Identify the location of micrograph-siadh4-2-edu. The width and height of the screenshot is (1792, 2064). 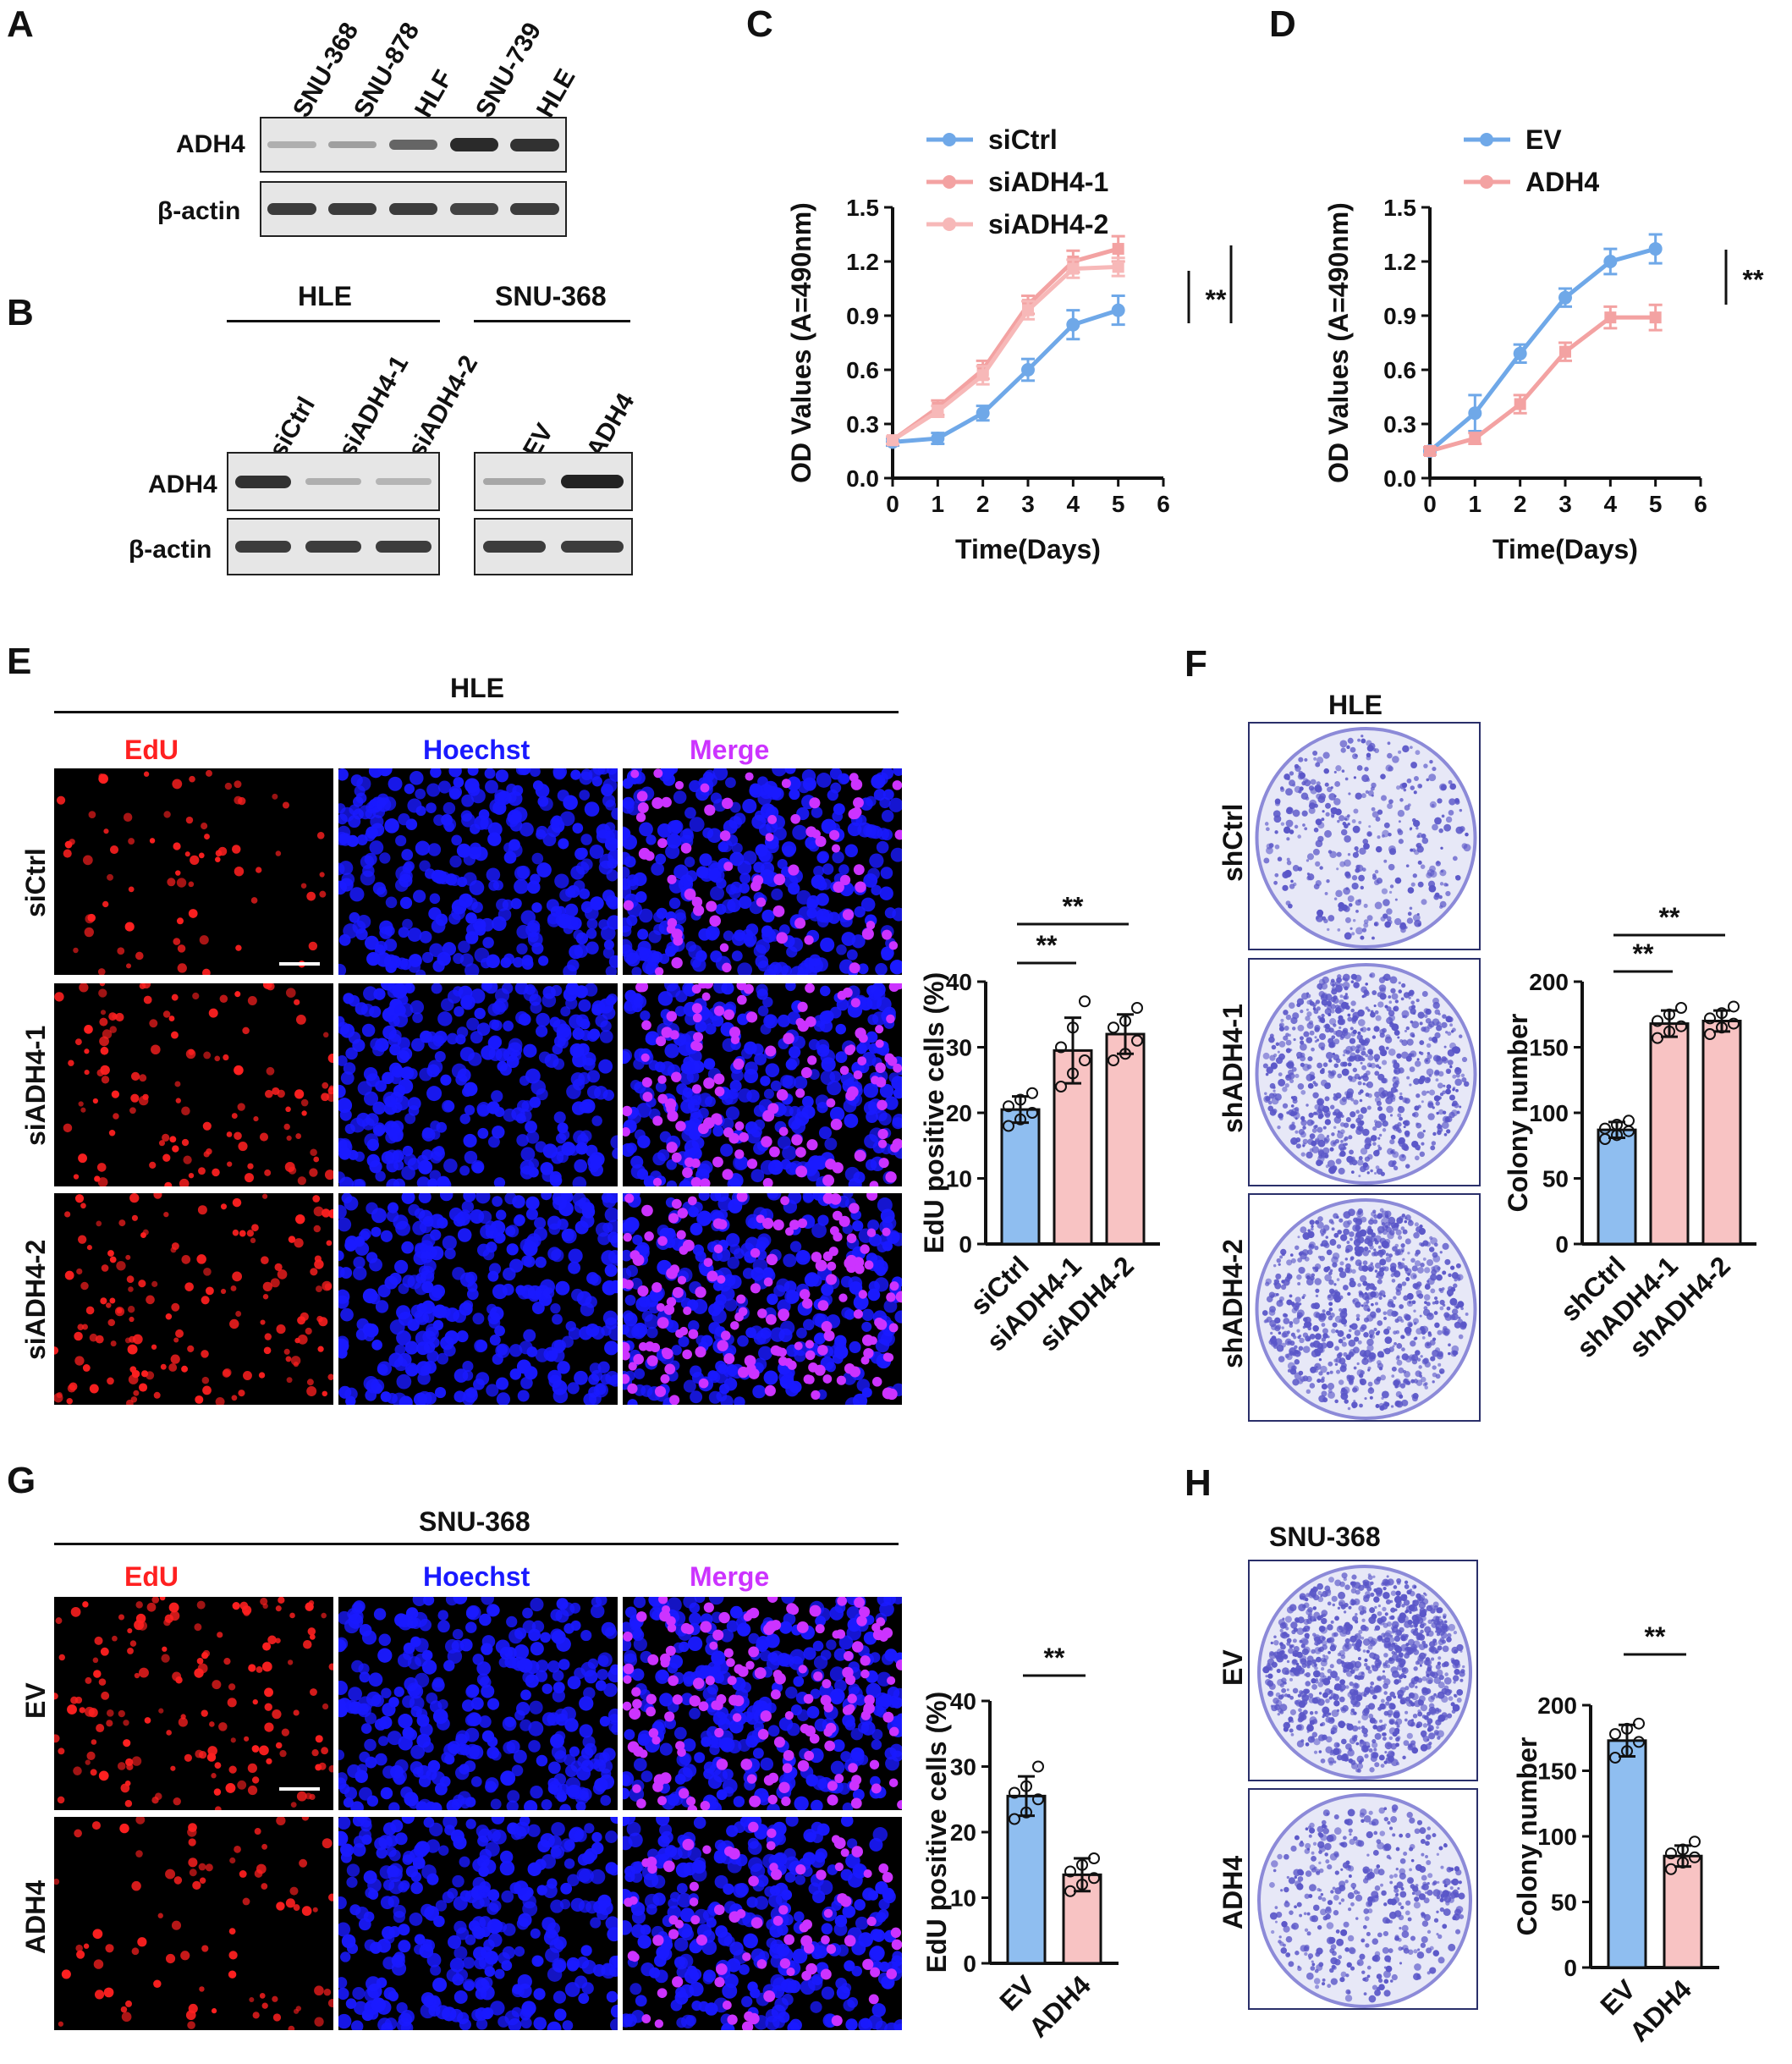
(193, 1299).